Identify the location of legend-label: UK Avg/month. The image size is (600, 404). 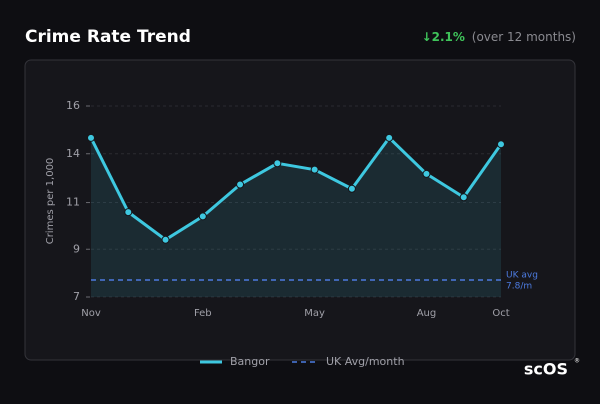
(365, 361).